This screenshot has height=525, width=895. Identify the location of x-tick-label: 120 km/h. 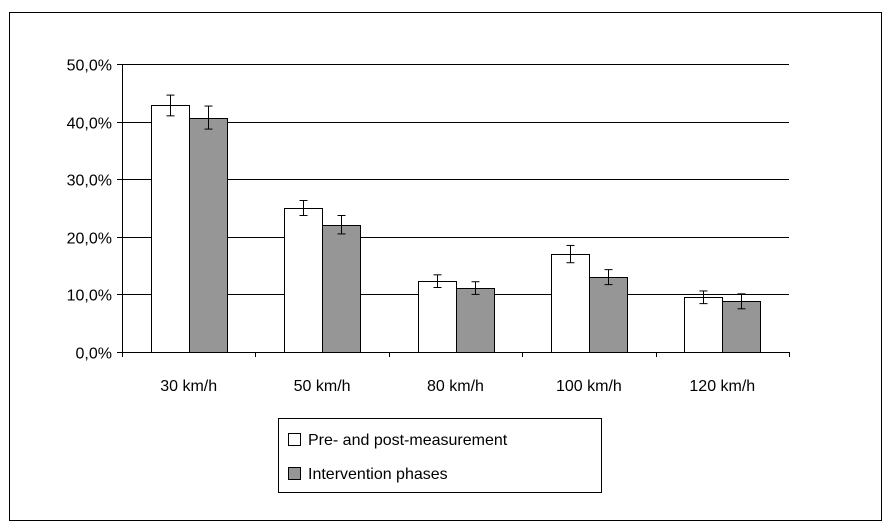
(722, 386).